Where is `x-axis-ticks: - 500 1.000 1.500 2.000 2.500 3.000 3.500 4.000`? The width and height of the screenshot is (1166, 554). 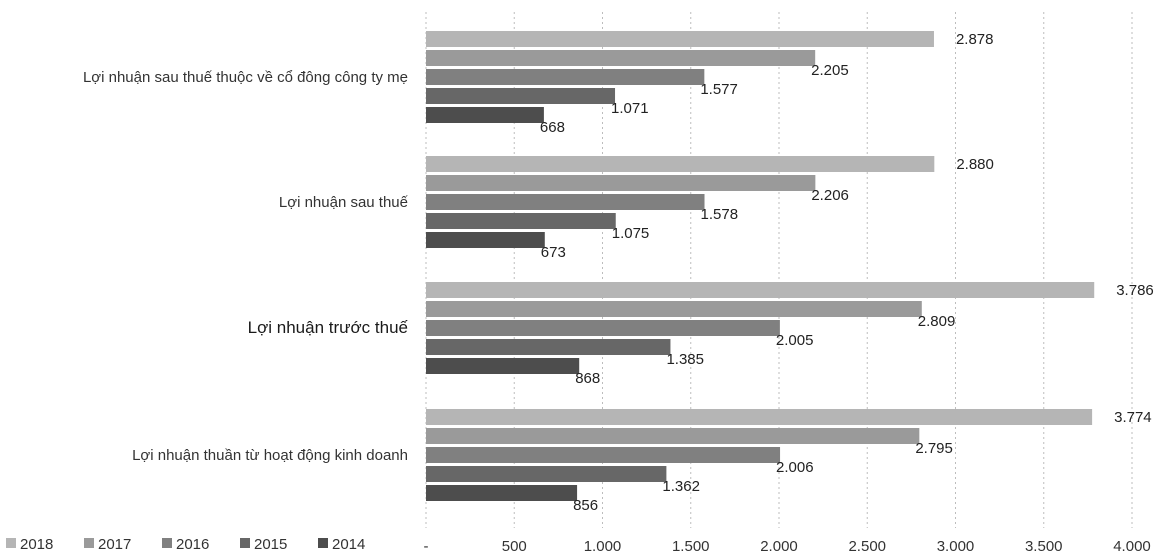
x-axis-ticks: - 500 1.000 1.500 2.000 2.500 3.000 3.500 4.000 is located at coordinates (787, 546).